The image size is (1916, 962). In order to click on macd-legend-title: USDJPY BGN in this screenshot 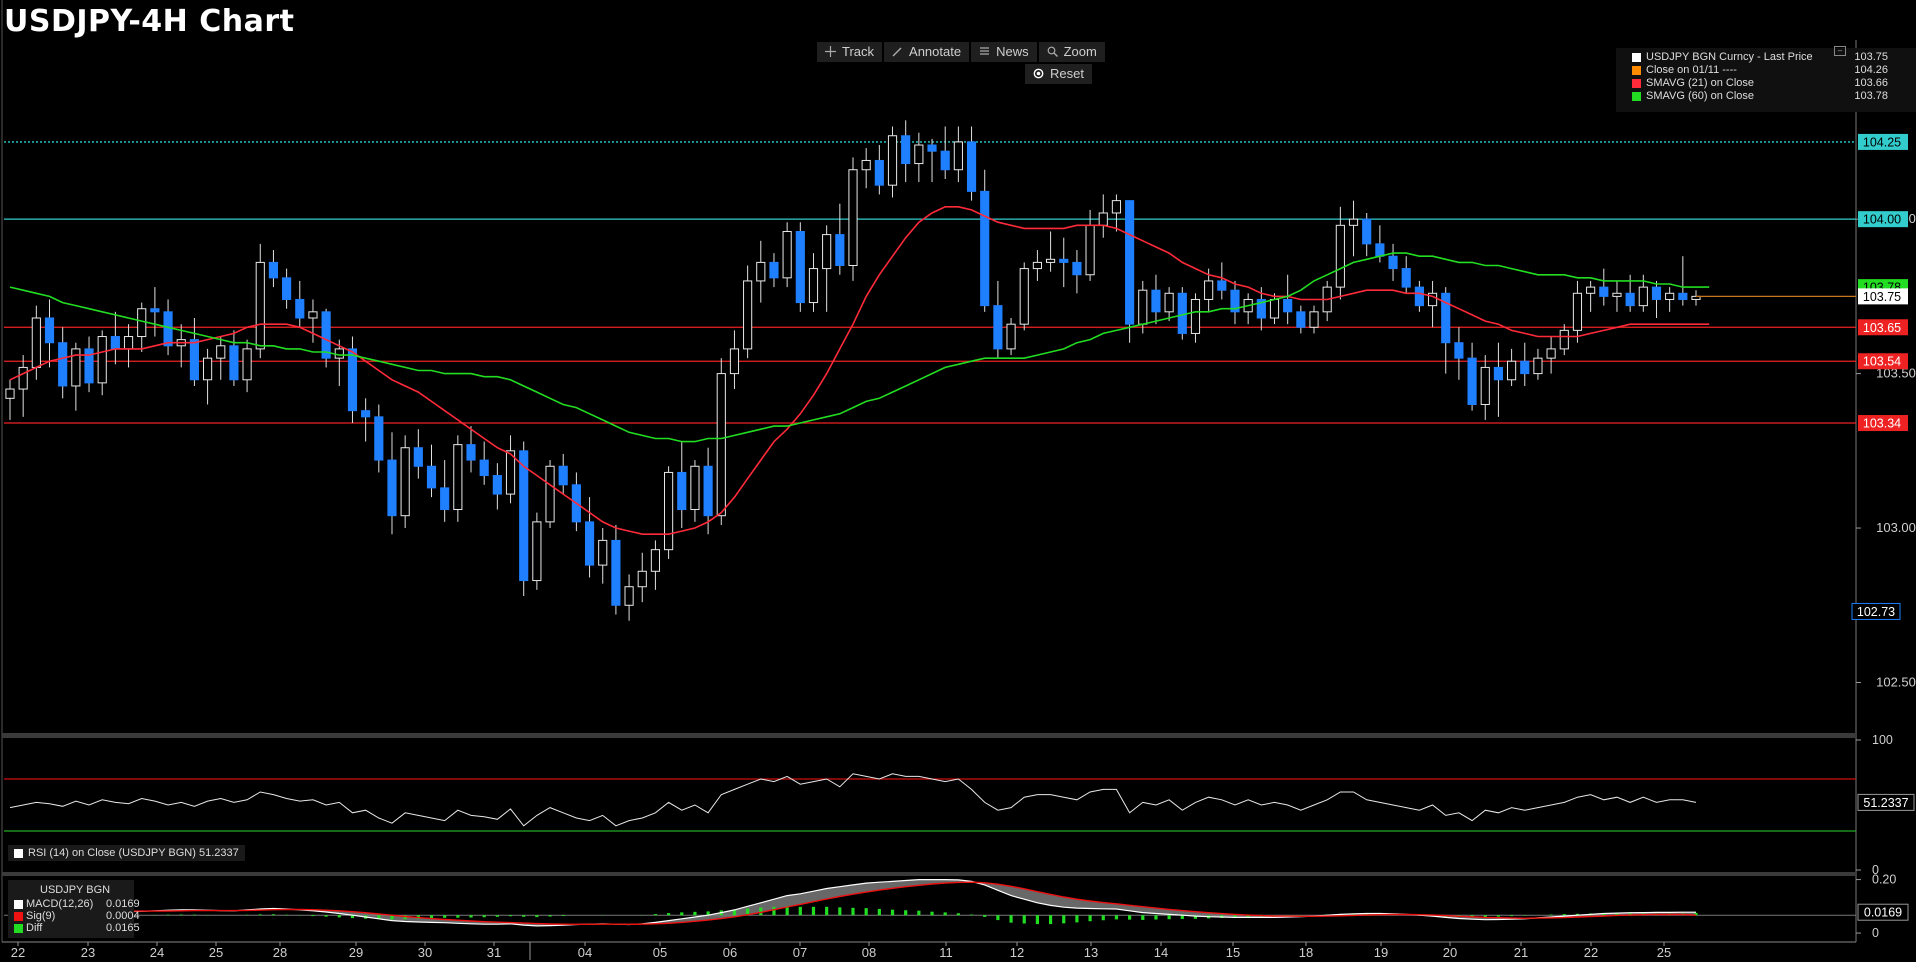, I will do `click(75, 890)`.